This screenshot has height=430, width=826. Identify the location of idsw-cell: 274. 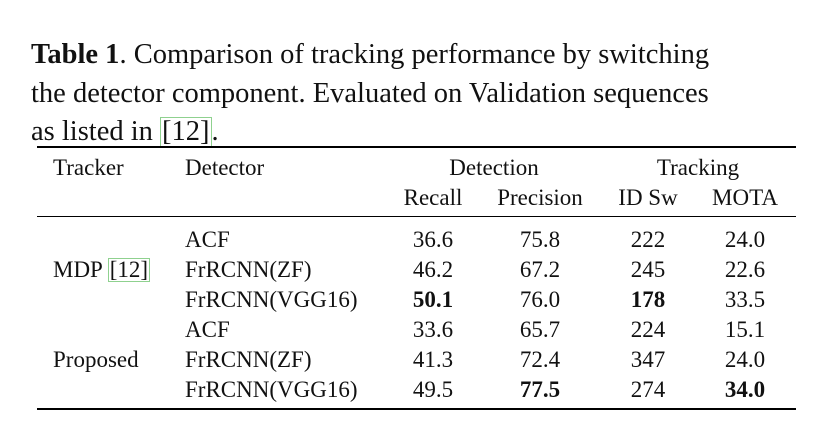
(648, 389).